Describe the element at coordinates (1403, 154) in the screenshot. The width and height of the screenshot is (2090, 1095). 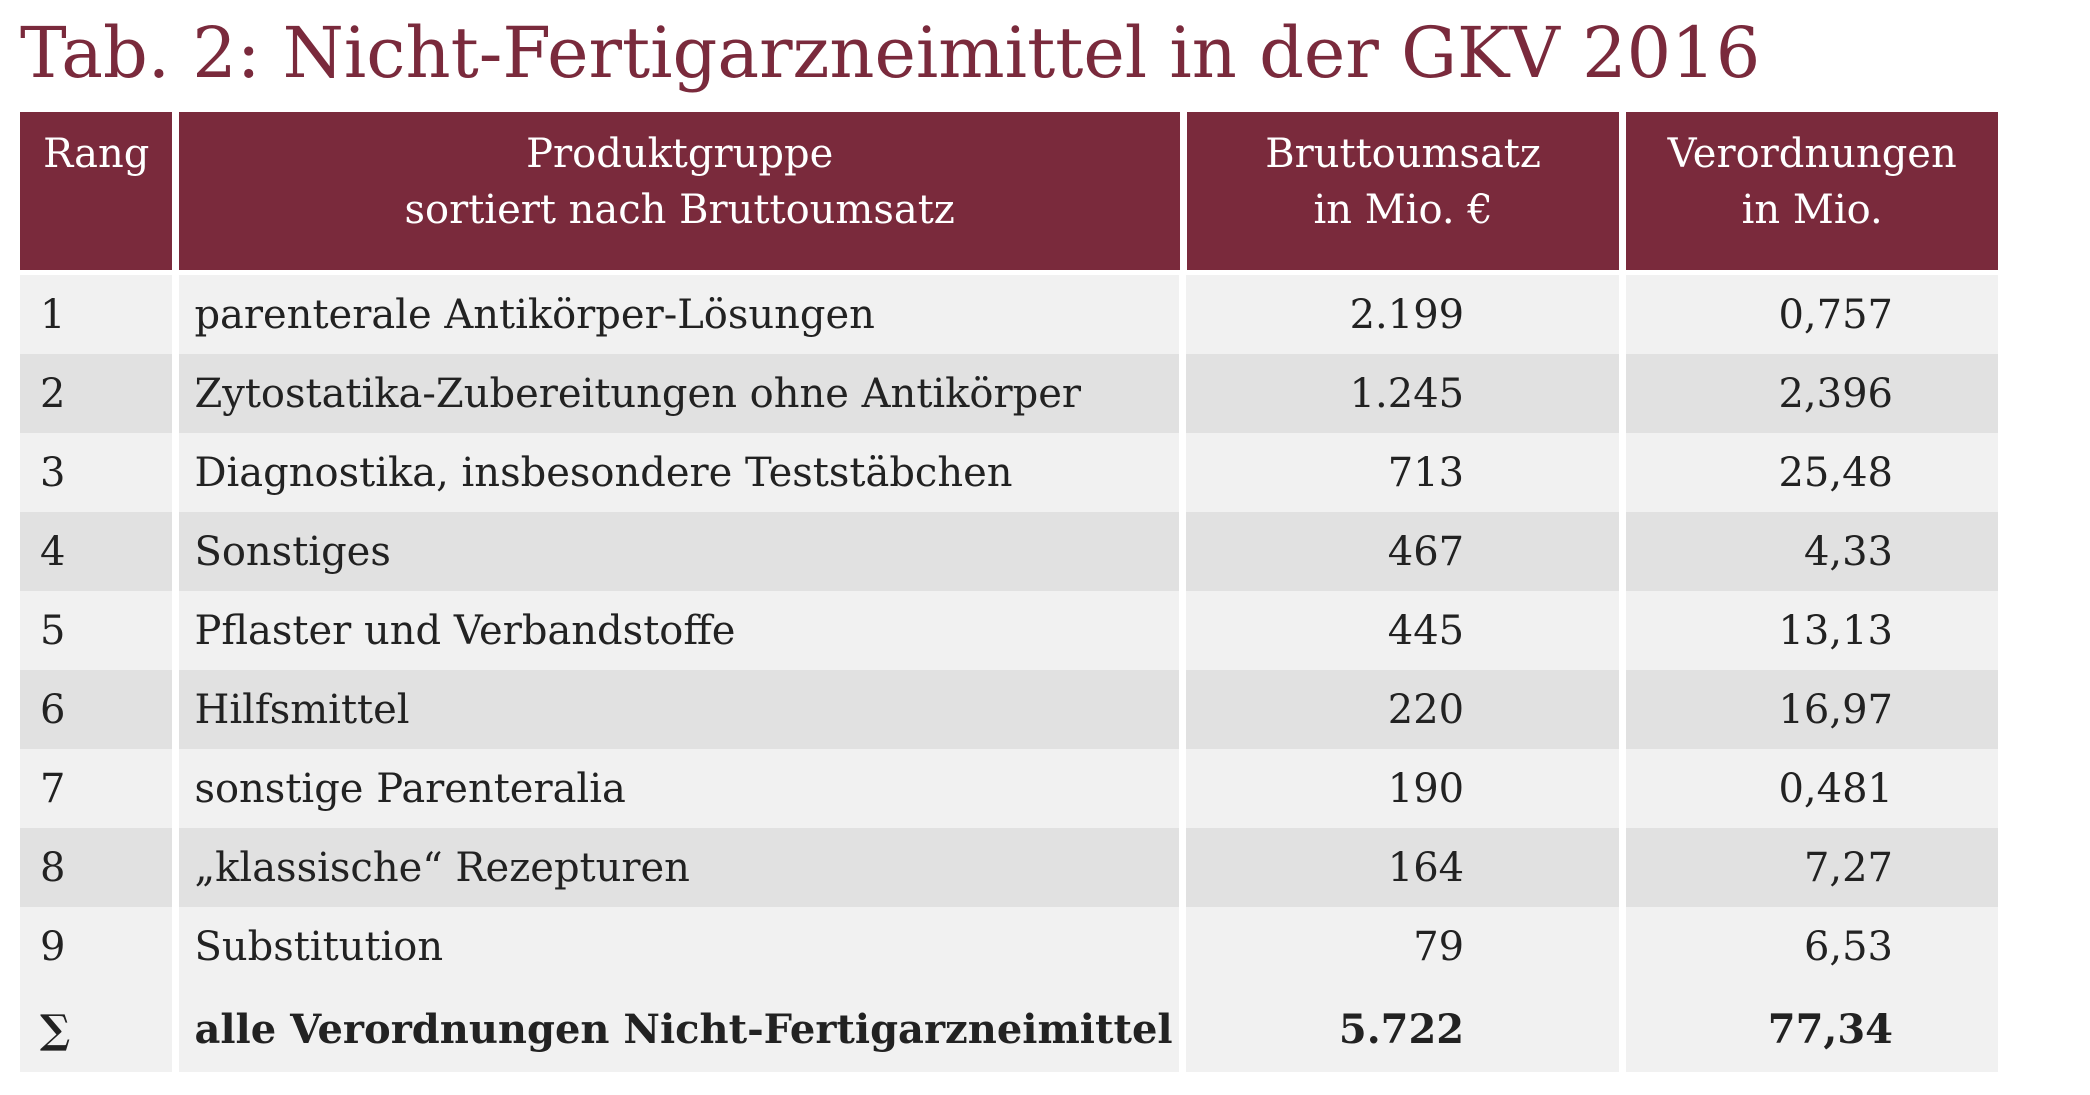
I see `header-bruttoumsatz-line1: Bruttoumsatz` at that location.